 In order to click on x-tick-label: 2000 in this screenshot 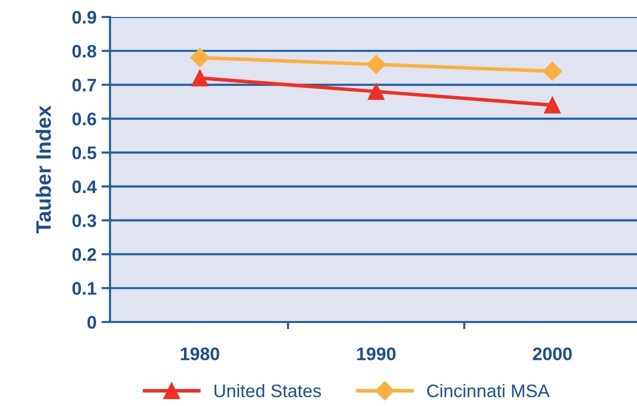, I will do `click(552, 353)`.